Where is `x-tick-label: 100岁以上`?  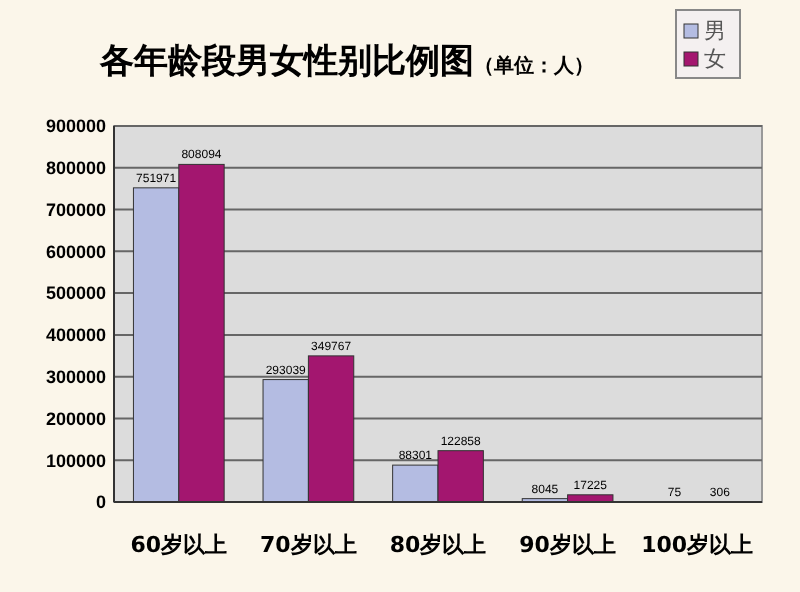
x-tick-label: 100岁以上 is located at coordinates (697, 545).